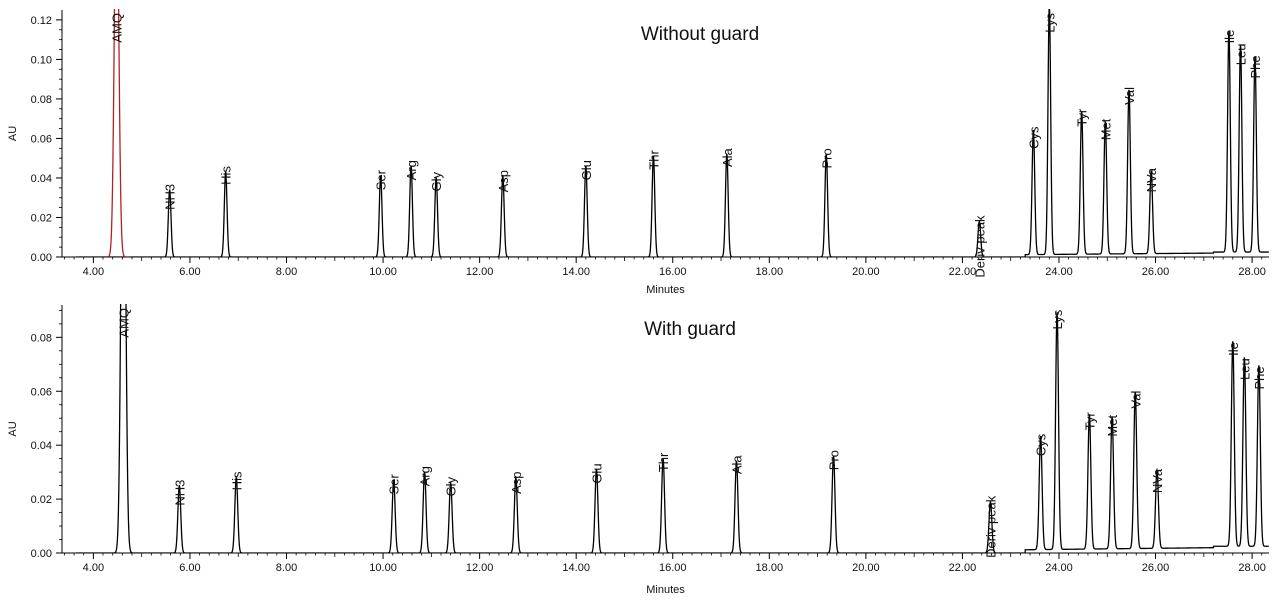  Describe the element at coordinates (41, 60) in the screenshot. I see `y-tick-label: 0.10` at that location.